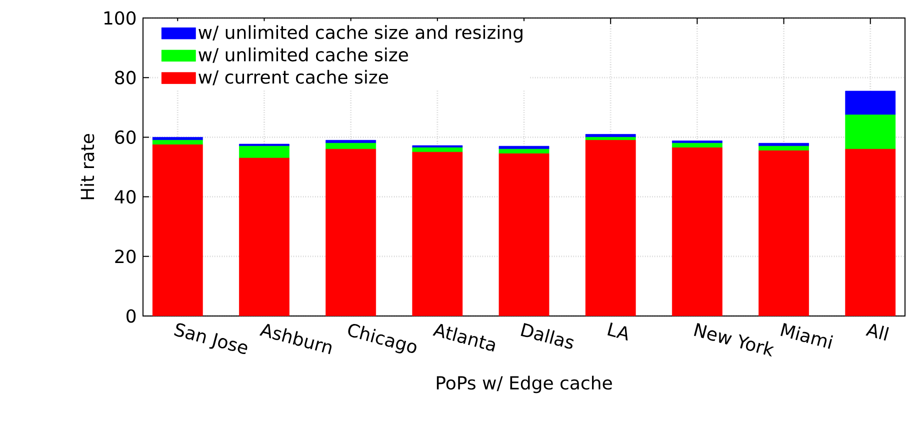 Image resolution: width=921 pixels, height=421 pixels. Describe the element at coordinates (125, 77) in the screenshot. I see `y-tick-label: 80` at that location.